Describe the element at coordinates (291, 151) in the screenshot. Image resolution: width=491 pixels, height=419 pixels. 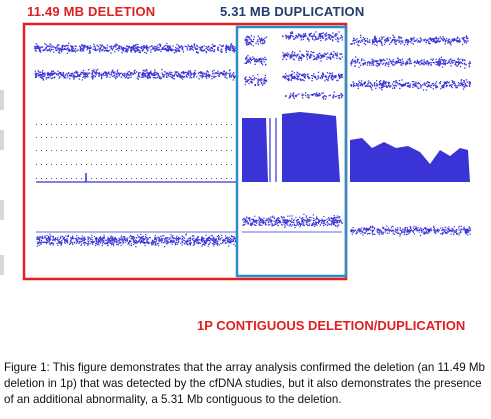
I see `duplication-box` at that location.